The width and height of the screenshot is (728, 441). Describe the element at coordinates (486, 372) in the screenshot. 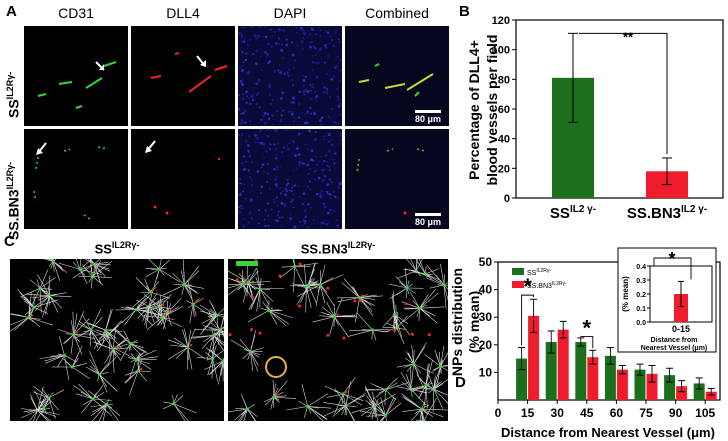

I see `chart-d-ytick-0: 10` at that location.